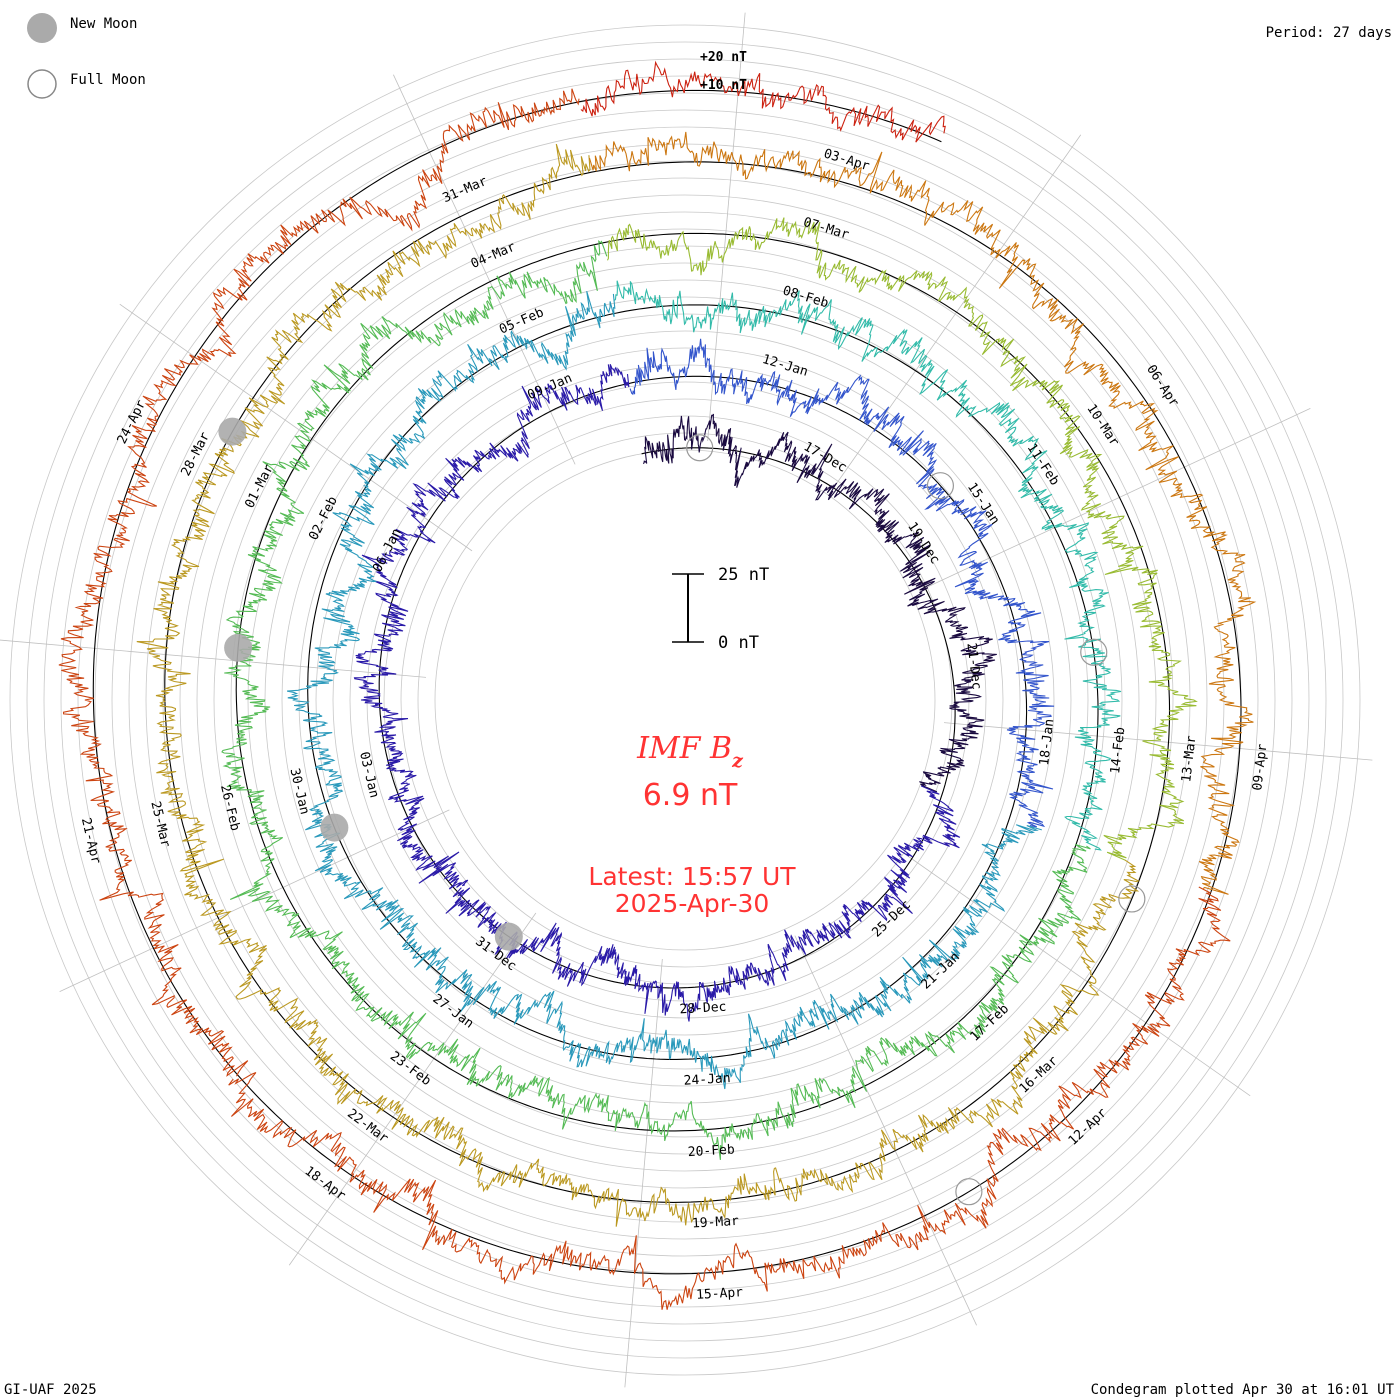 Image resolution: width=1400 pixels, height=1400 pixels. Describe the element at coordinates (825, 457) in the screenshot. I see `date-label: 17-Dec` at that location.